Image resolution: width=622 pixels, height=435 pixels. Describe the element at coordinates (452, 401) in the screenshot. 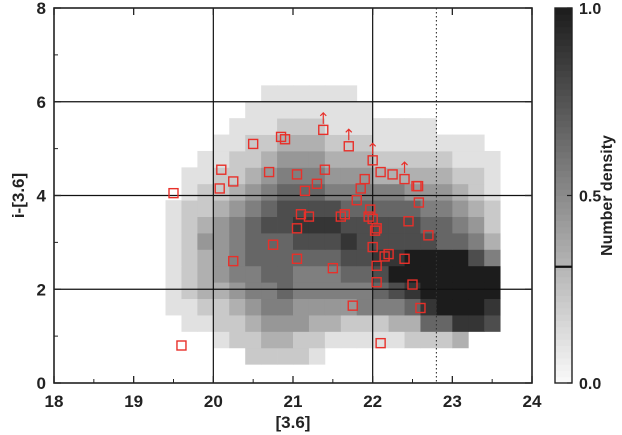

I see `x-tick-label: 23` at that location.